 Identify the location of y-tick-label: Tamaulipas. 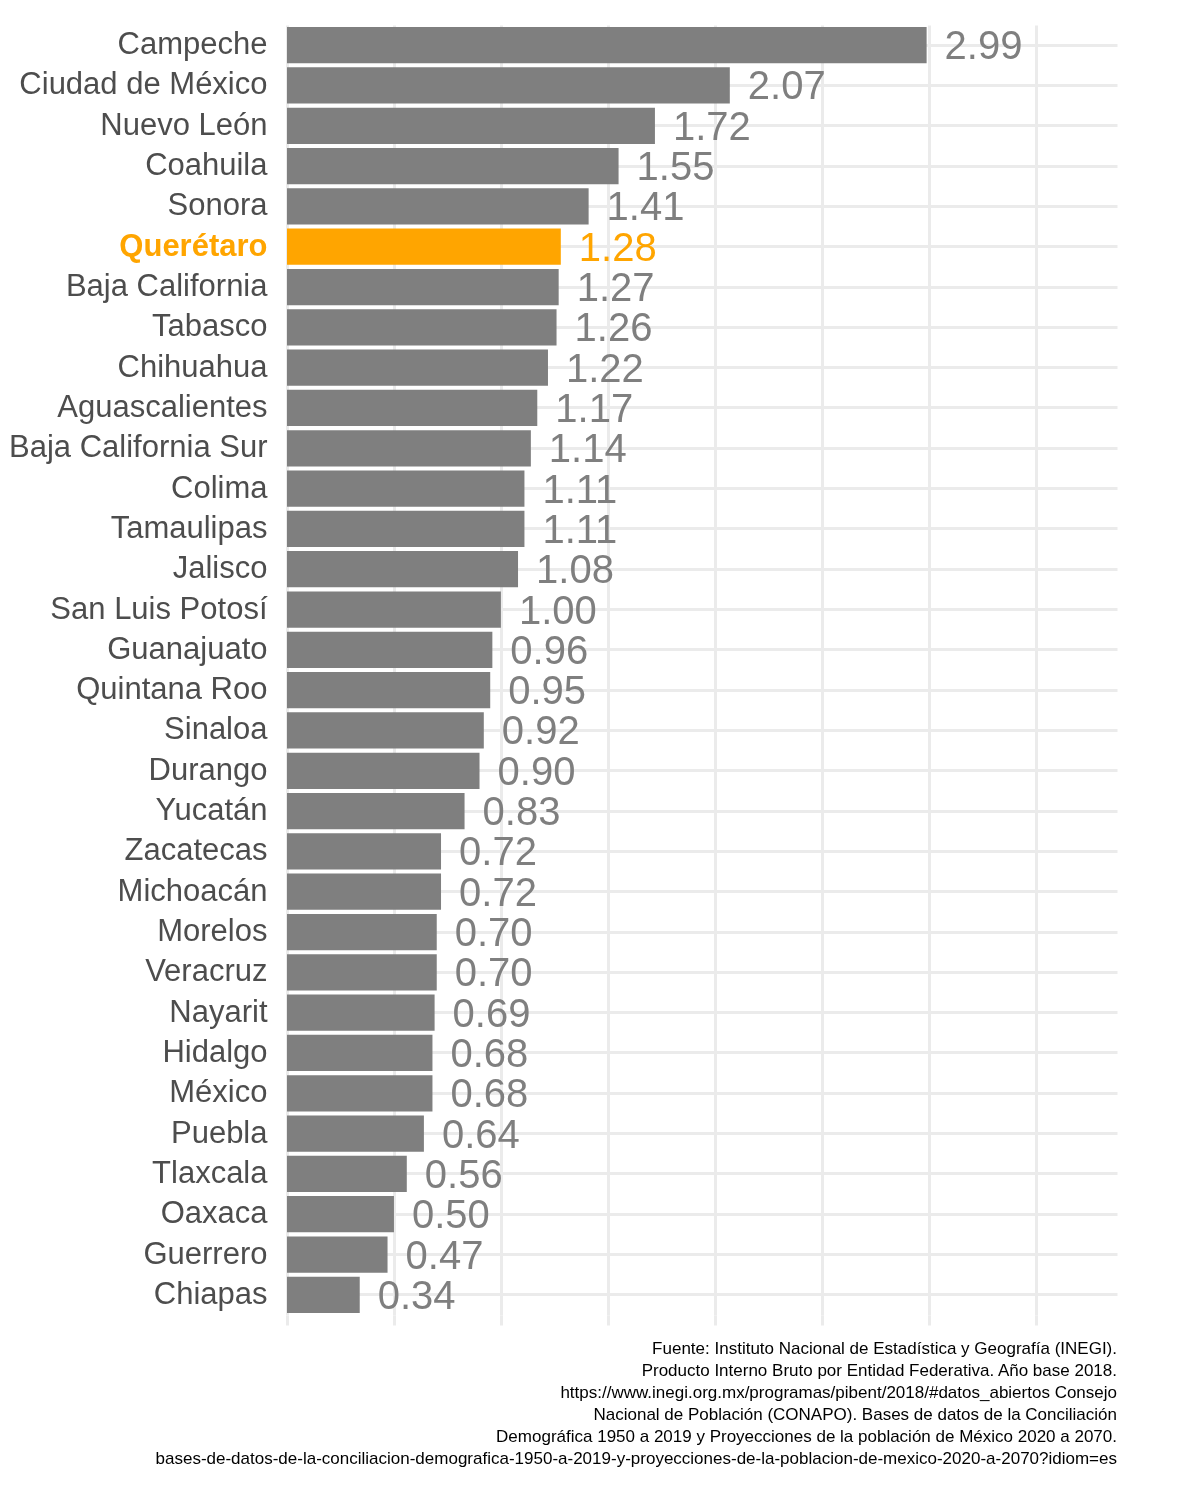
(189, 527).